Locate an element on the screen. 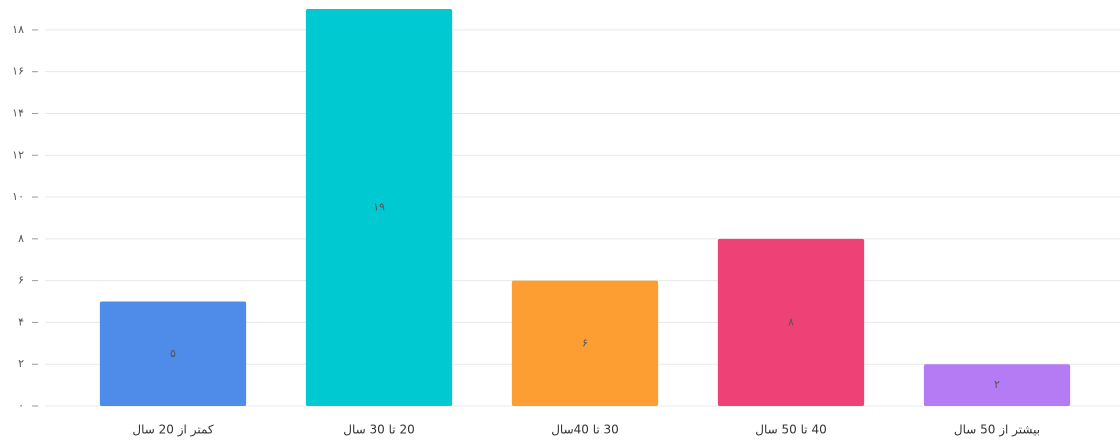 The width and height of the screenshot is (1120, 442). data-label: ۱۹ is located at coordinates (379, 207).